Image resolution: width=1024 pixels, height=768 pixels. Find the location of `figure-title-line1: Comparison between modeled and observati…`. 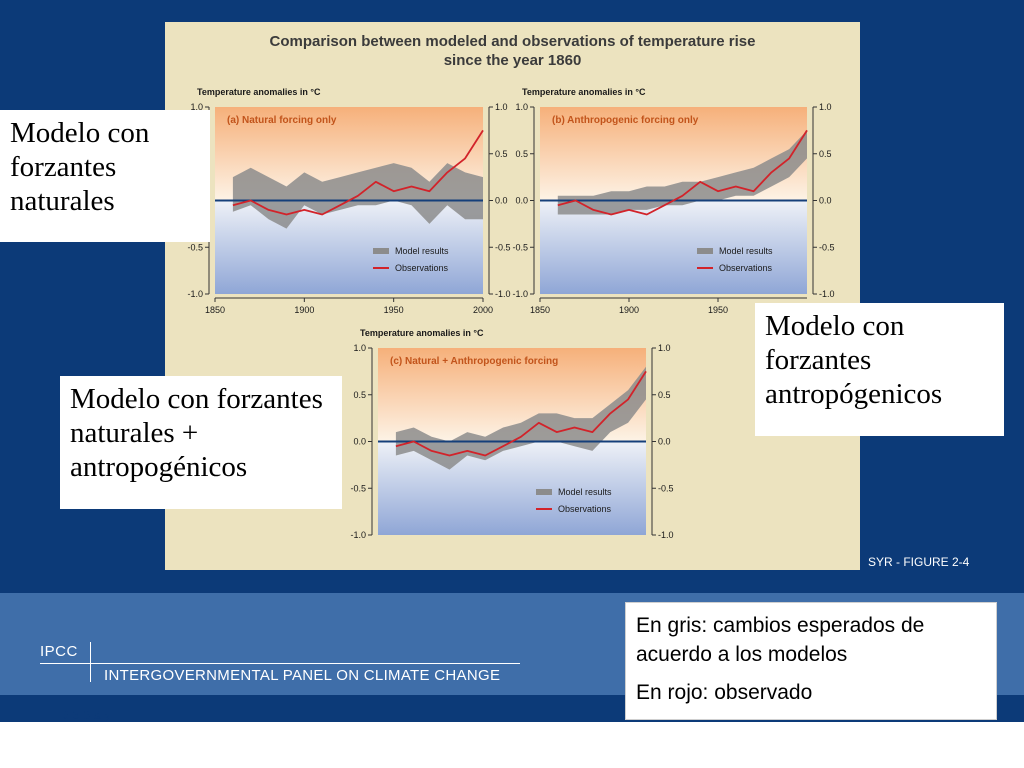

figure-title-line1: Comparison between modeled and observati… is located at coordinates (512, 41).